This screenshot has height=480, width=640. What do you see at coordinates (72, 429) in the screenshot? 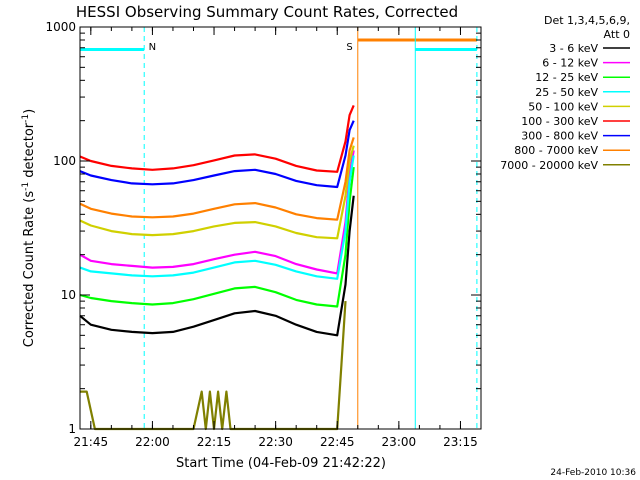
I see `y-tick-label-0: 1` at bounding box center [72, 429].